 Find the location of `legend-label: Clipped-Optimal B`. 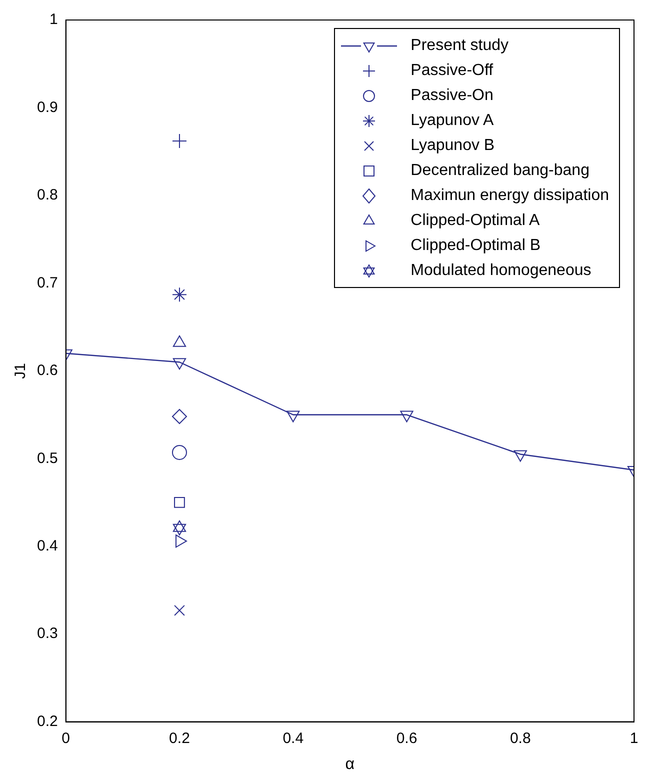

legend-label: Clipped-Optimal B is located at coordinates (475, 245).